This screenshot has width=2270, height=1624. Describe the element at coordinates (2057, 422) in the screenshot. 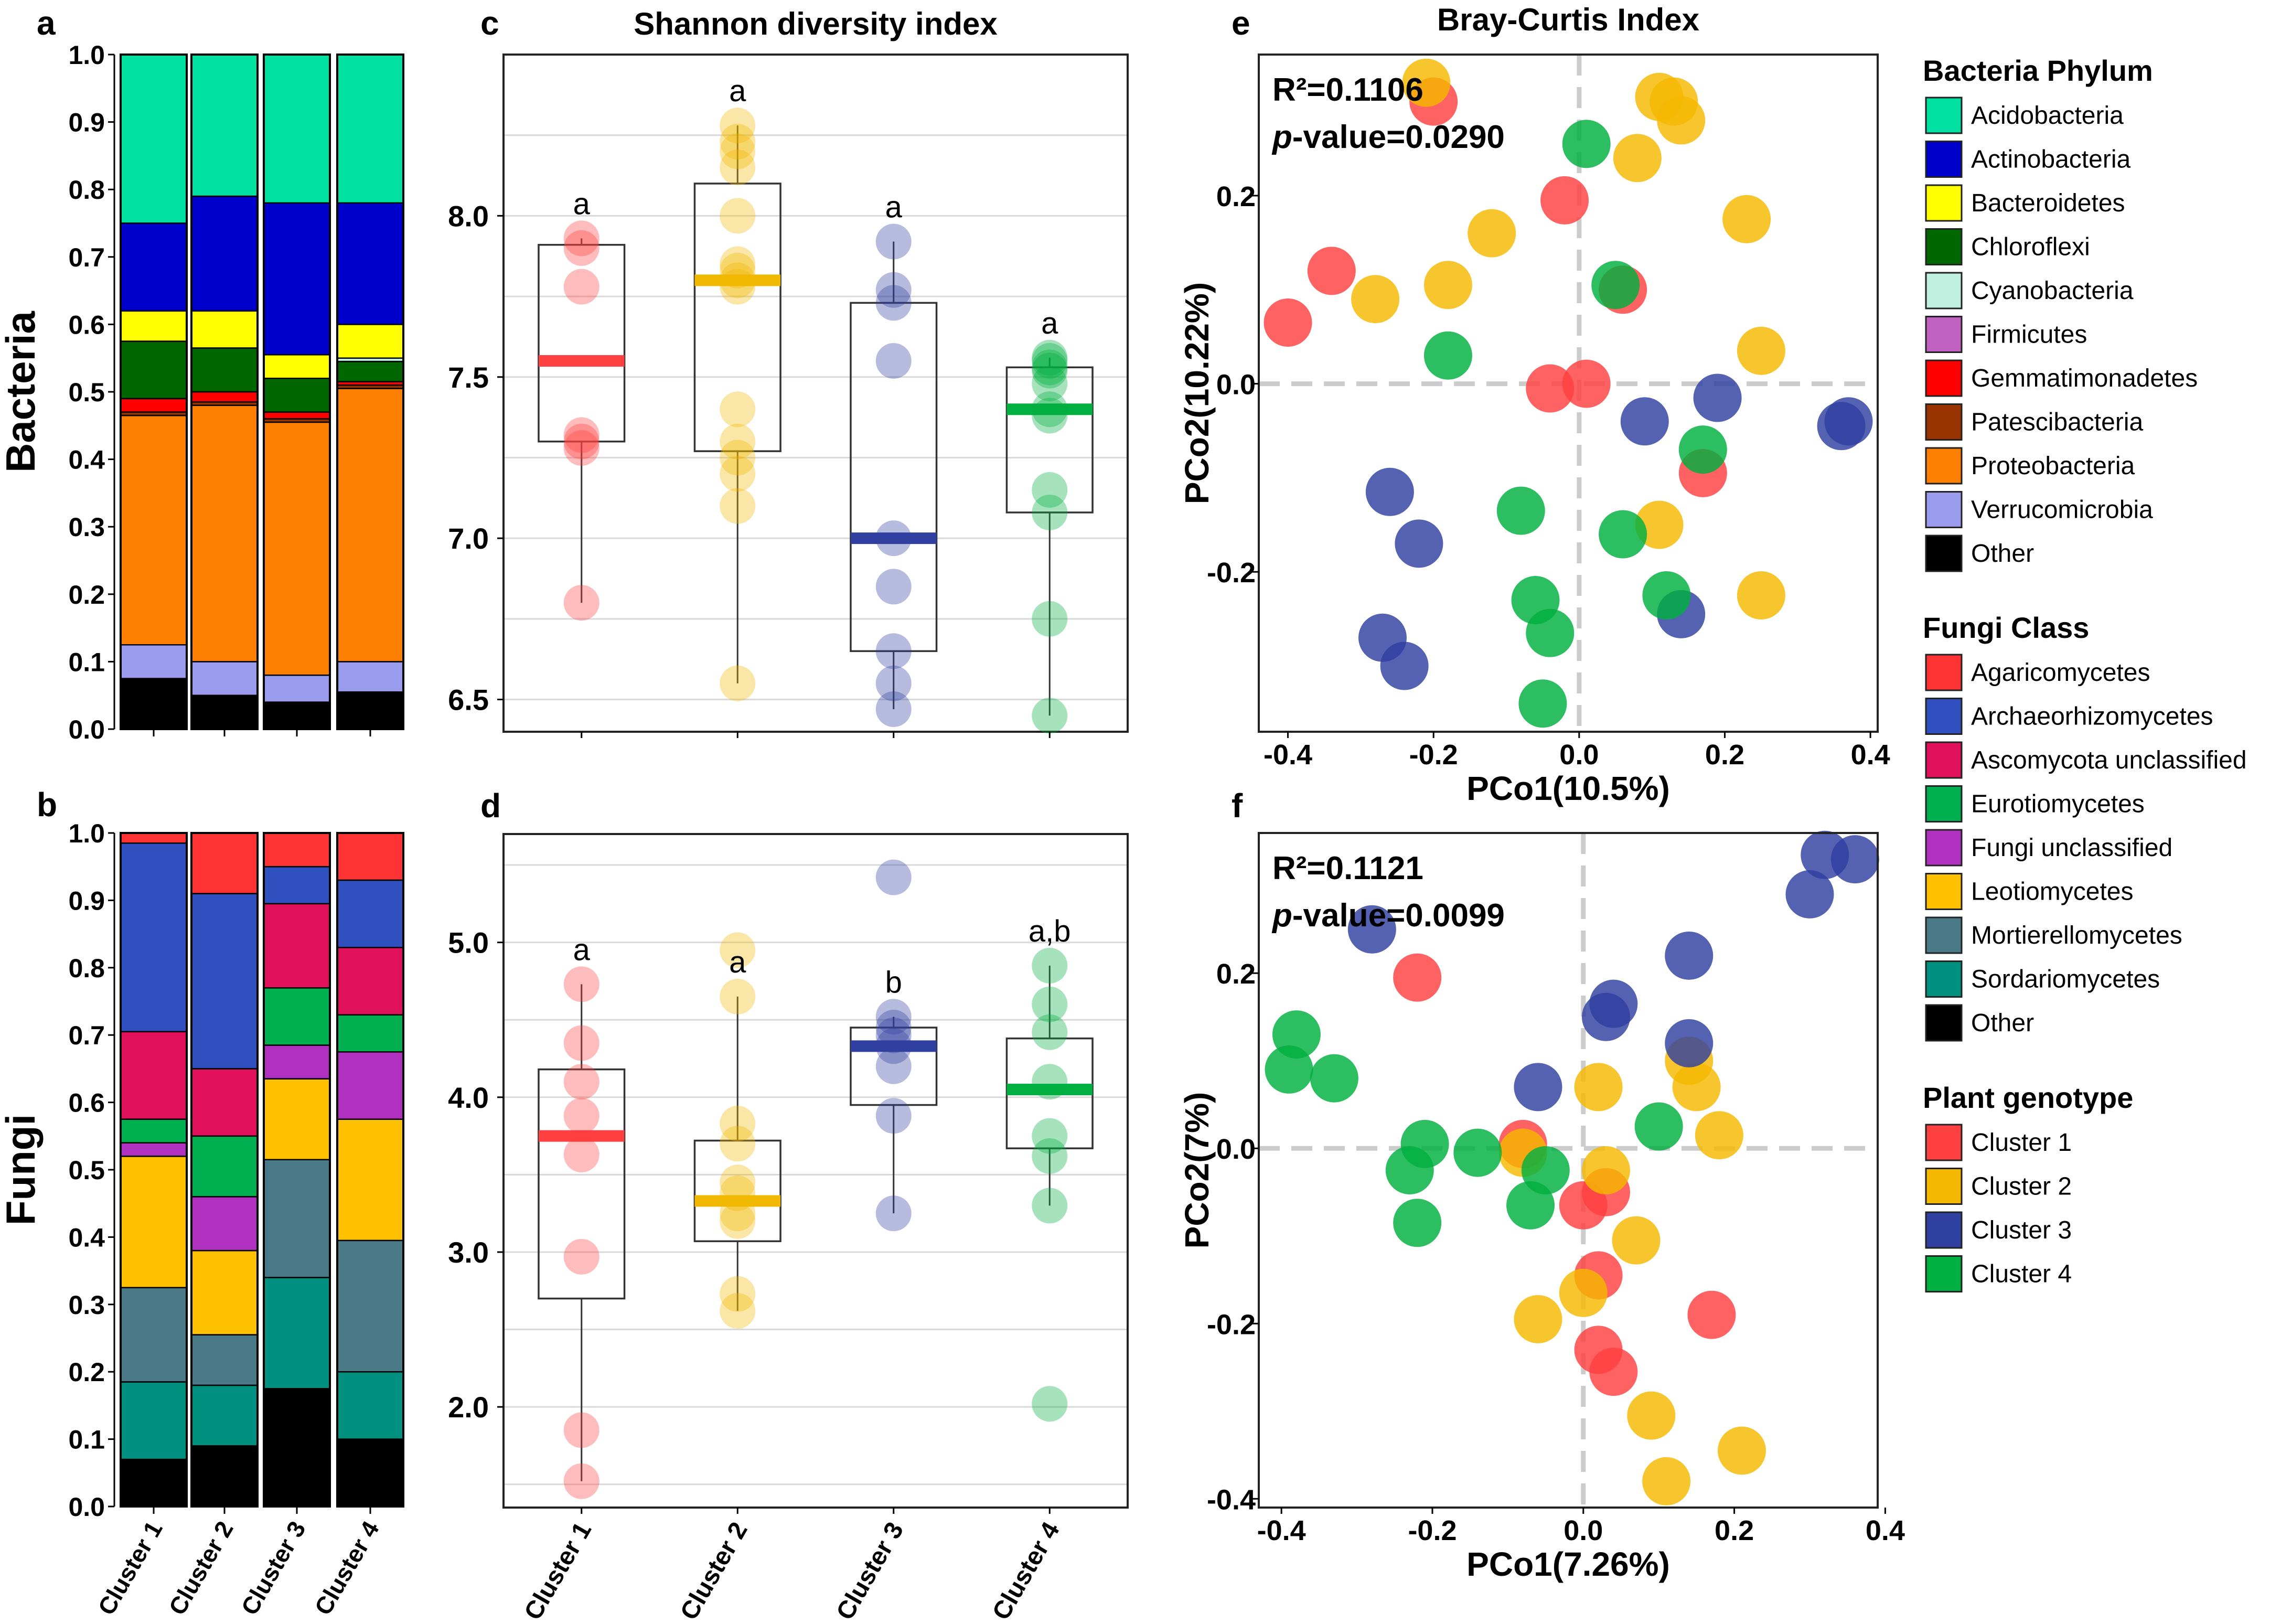

I see `legend-label: Patescibacteria` at that location.